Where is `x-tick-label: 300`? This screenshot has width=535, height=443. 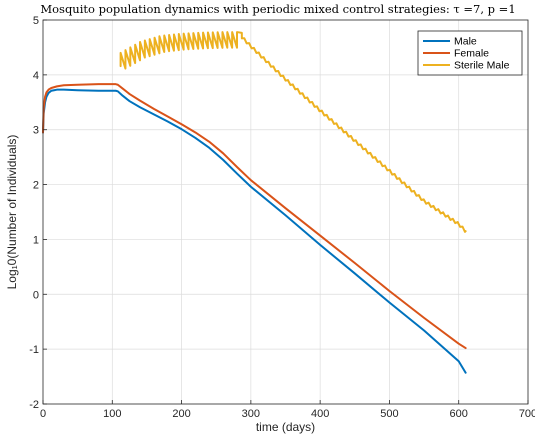
x-tick-label: 300 is located at coordinates (251, 414).